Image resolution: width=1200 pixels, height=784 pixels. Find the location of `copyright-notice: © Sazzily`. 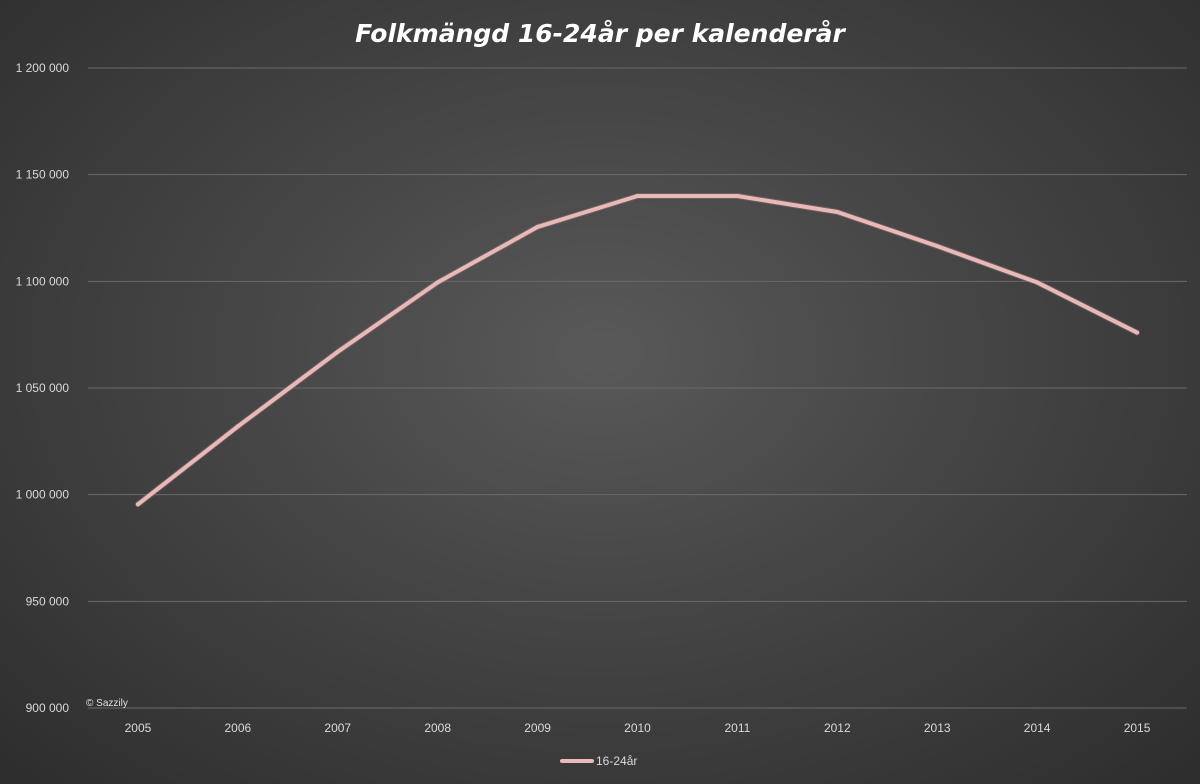

copyright-notice: © Sazzily is located at coordinates (107, 703).